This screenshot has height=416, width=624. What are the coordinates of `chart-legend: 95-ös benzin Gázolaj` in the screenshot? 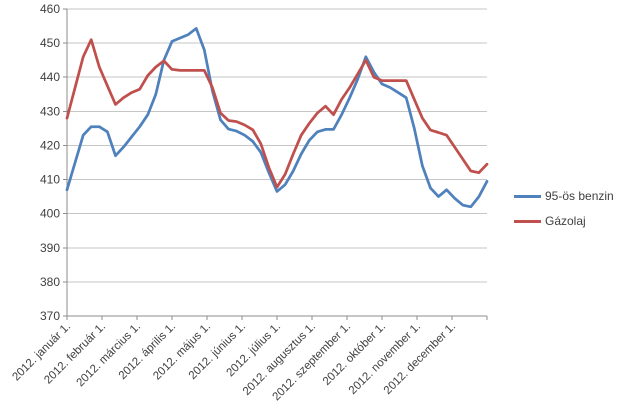 It's located at (564, 214).